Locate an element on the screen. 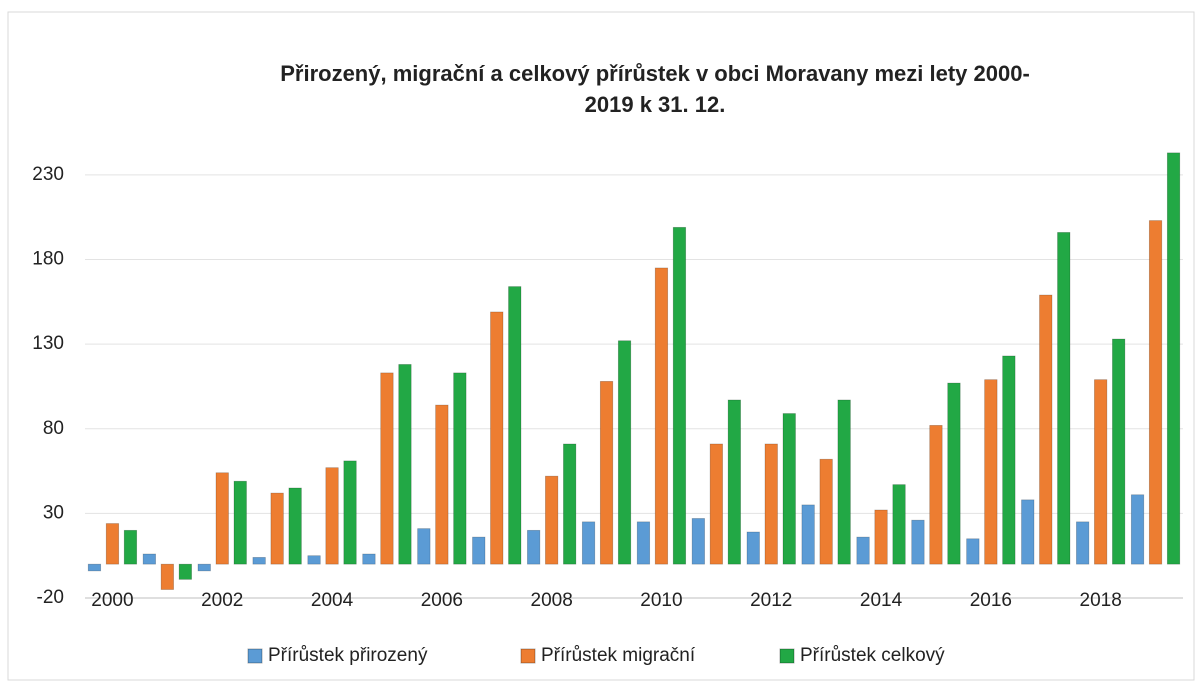  legend-label: Přírůstek přirozený is located at coordinates (348, 655).